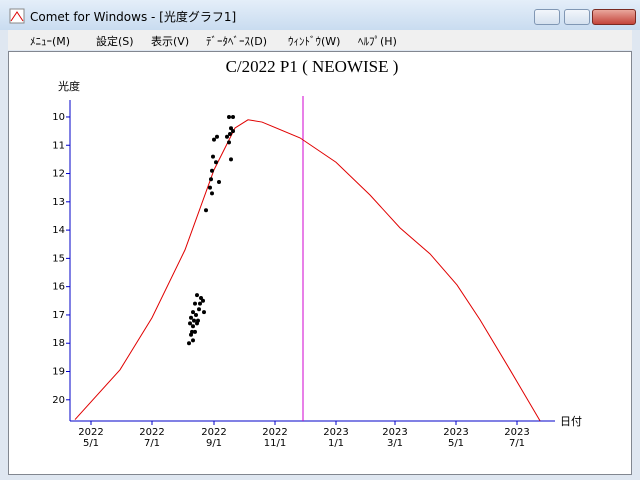  What do you see at coordinates (50, 41) in the screenshot?
I see `menu-item: ﾒﾆｭｰ(M)` at bounding box center [50, 41].